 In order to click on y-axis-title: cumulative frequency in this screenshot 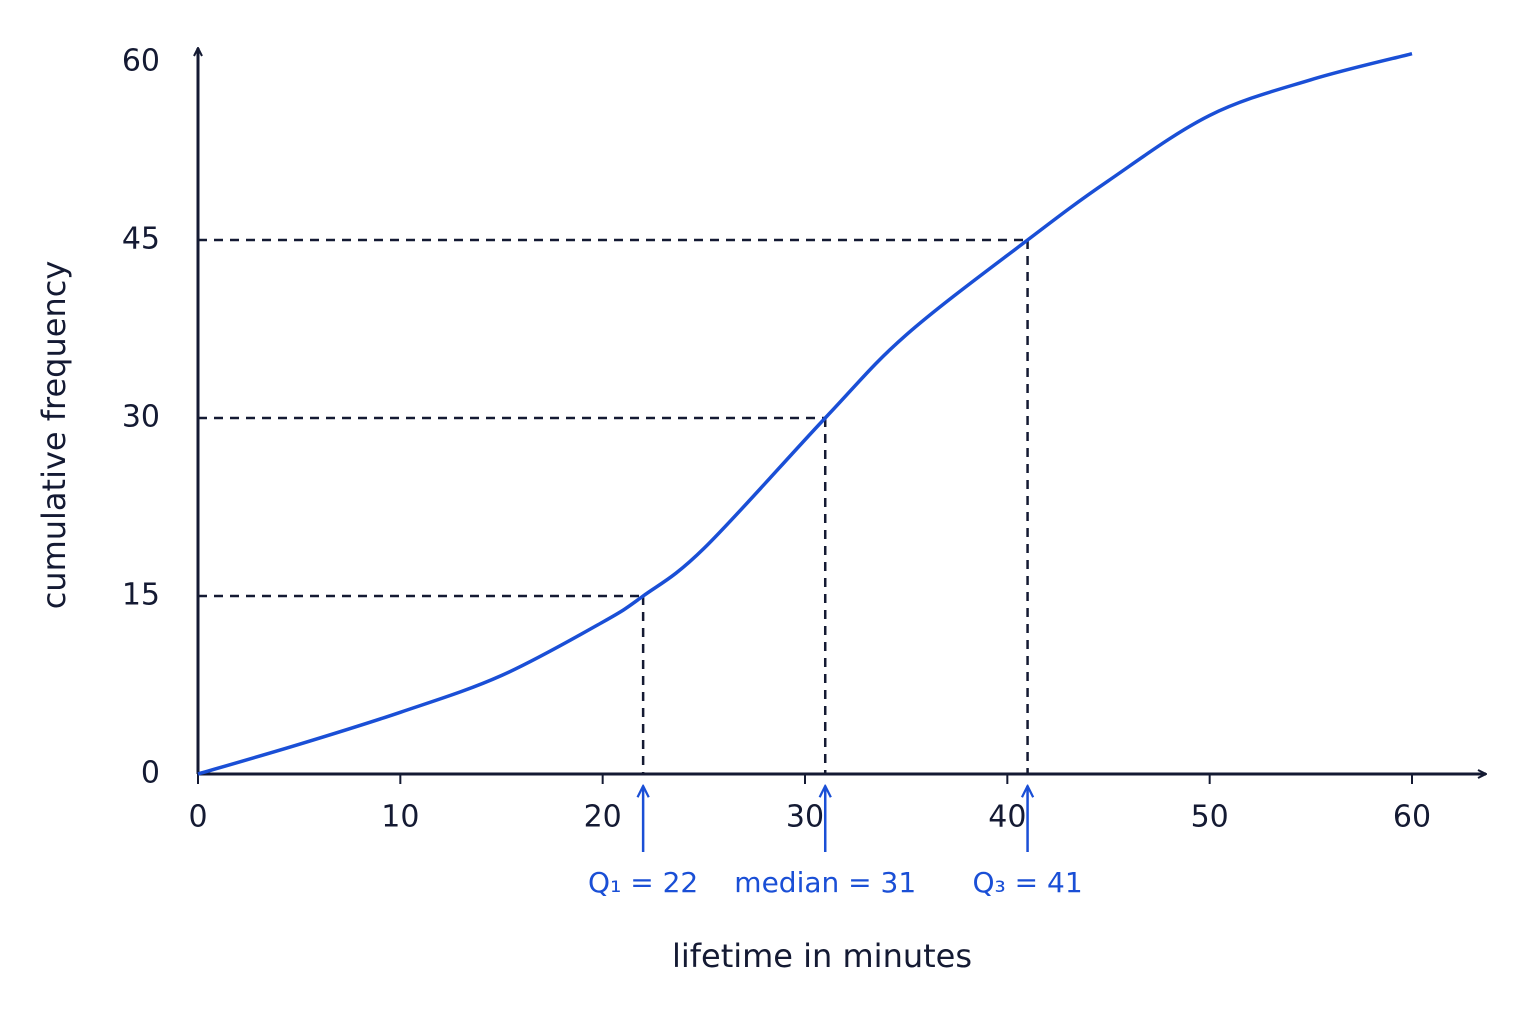, I will do `click(54, 435)`.